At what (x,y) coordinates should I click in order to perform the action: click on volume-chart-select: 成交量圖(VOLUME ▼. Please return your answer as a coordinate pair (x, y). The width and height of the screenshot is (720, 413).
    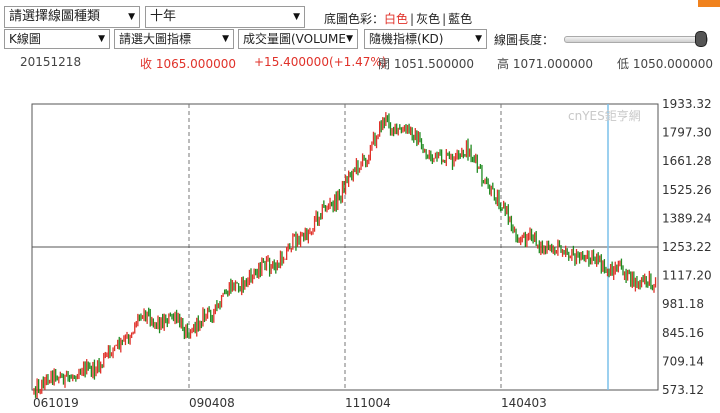
    Looking at the image, I should click on (298, 39).